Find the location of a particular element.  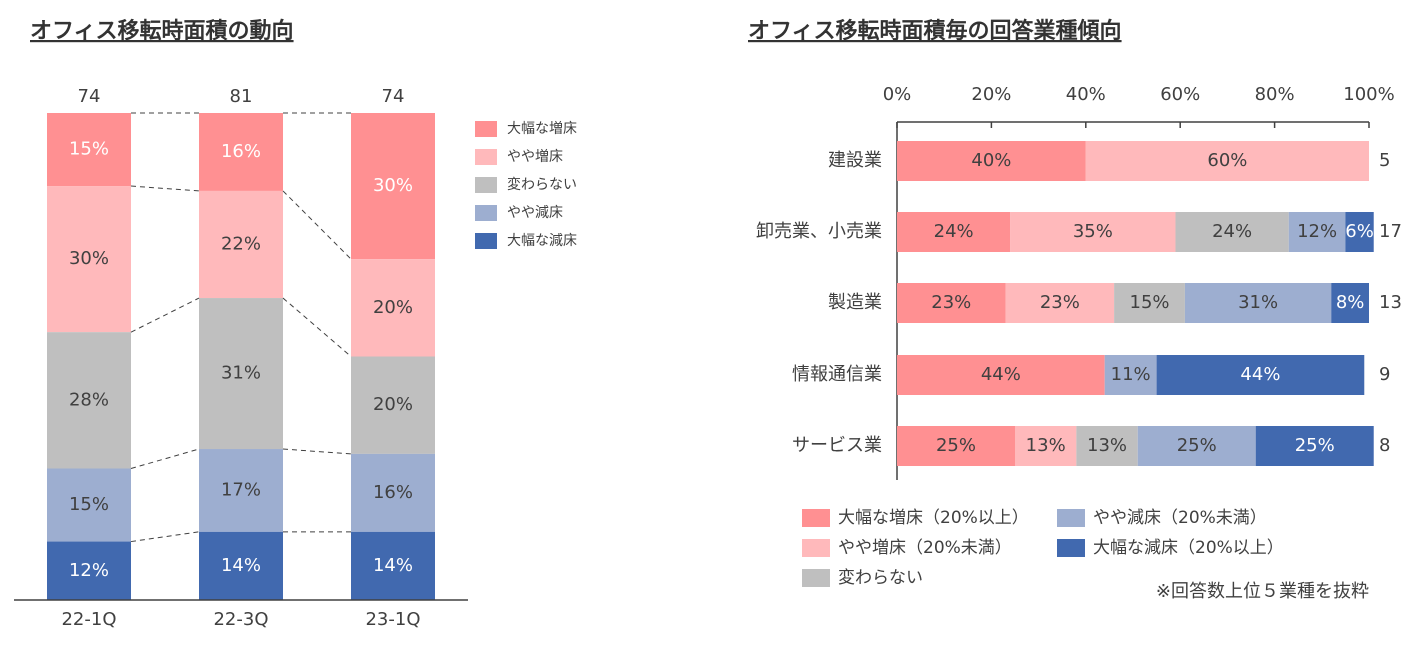

legend-label: 大幅な減床 is located at coordinates (542, 240).